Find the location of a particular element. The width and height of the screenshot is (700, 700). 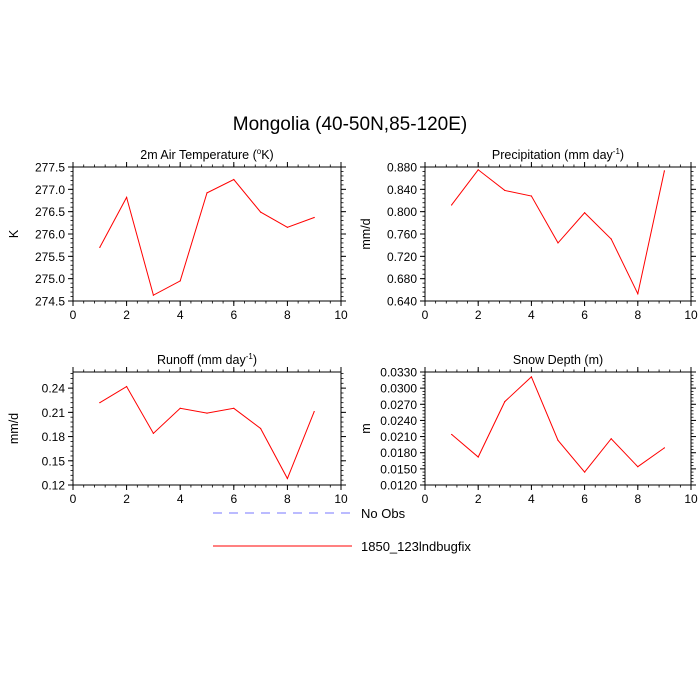

y-tick-label: 0.15 is located at coordinates (54, 461).